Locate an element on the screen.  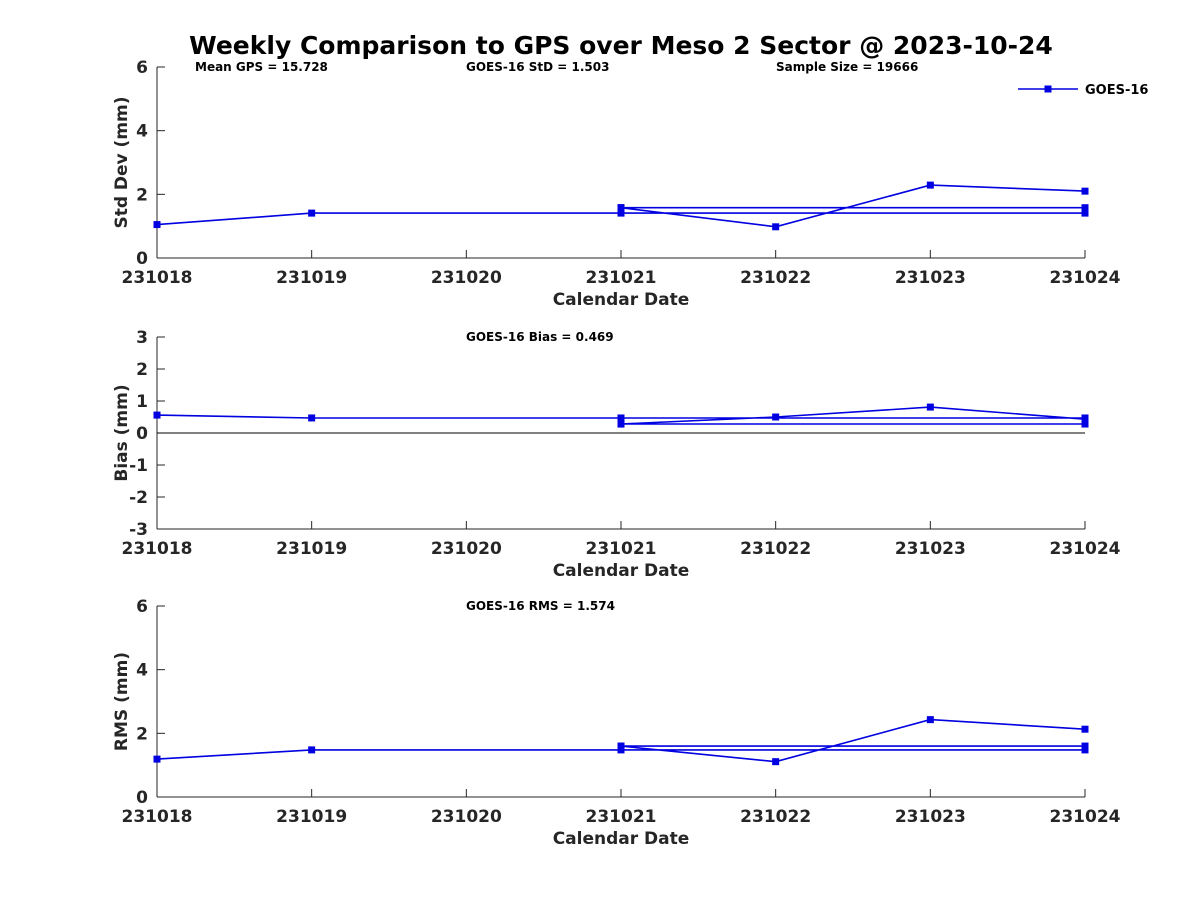
bias-y-tick-label: 1 is located at coordinates (142, 402).